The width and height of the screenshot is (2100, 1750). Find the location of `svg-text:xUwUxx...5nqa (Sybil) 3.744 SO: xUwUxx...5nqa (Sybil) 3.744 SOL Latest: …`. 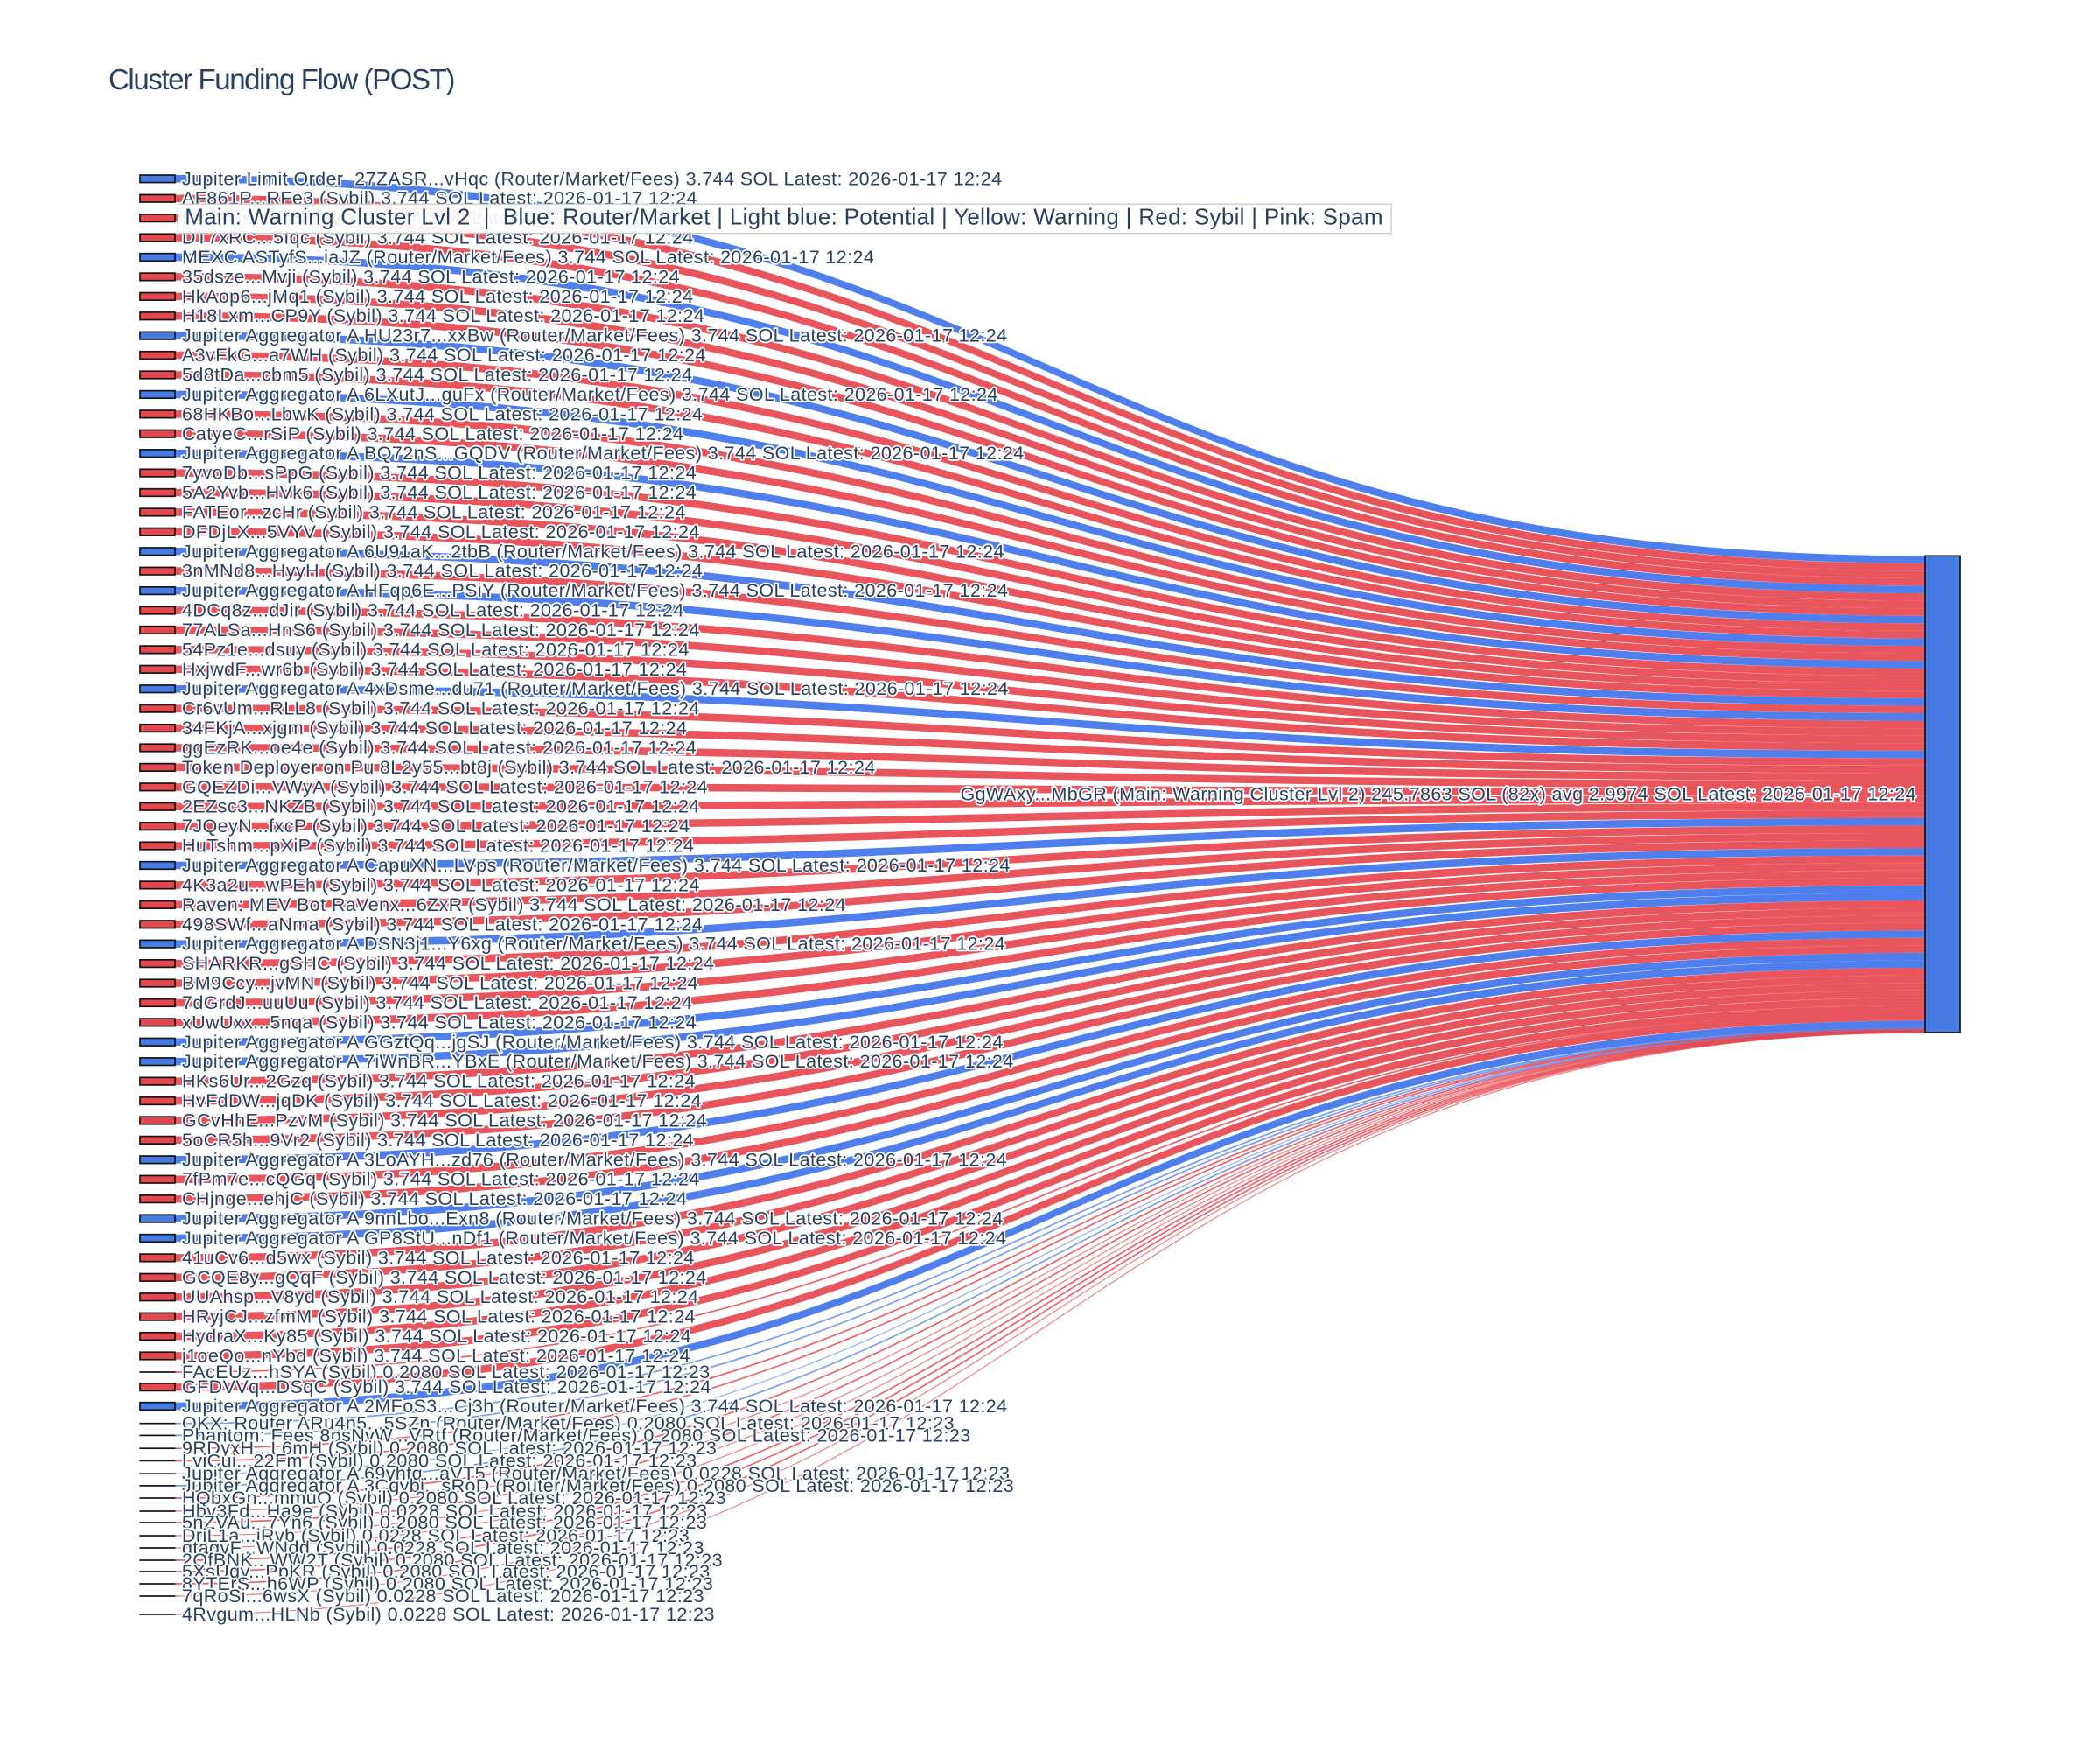

svg-text:xUwUxx...5nqa (Sybil) 3.744 SO: xUwUxx...5nqa (Sybil) 3.744 SOL Latest: … is located at coordinates (439, 1022).